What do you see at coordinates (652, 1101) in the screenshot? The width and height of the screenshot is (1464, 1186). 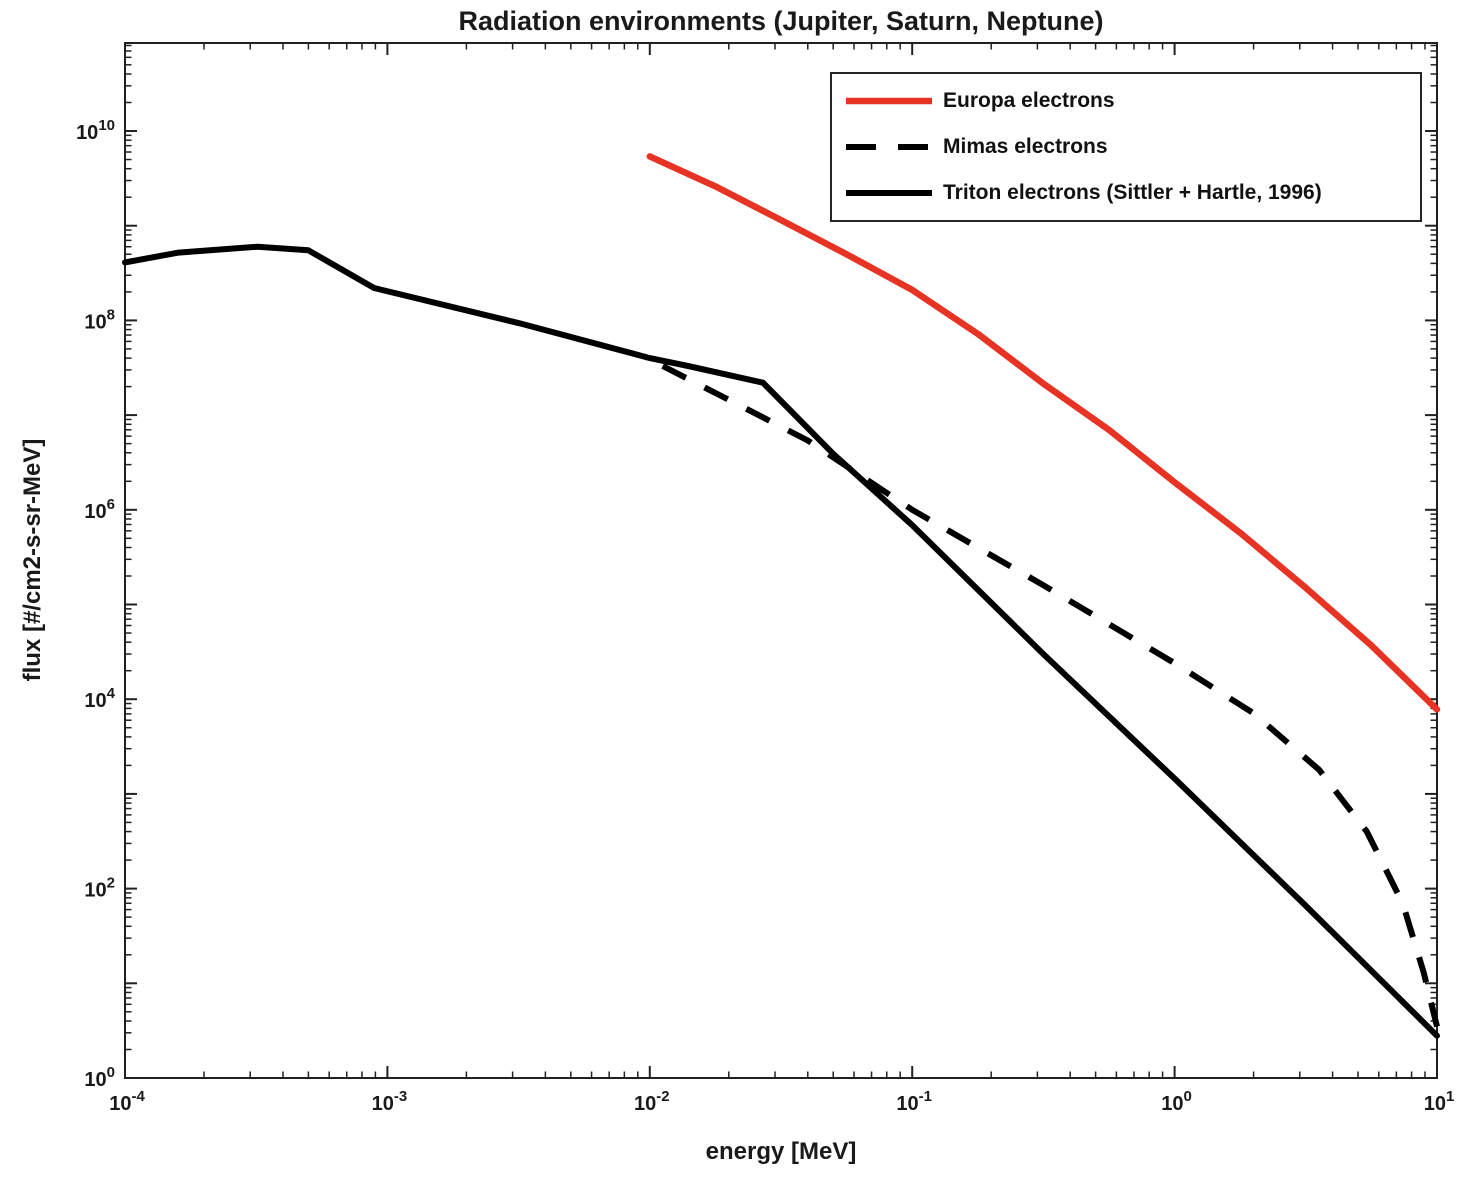 I see `x-tick-label: 10⁻²` at bounding box center [652, 1101].